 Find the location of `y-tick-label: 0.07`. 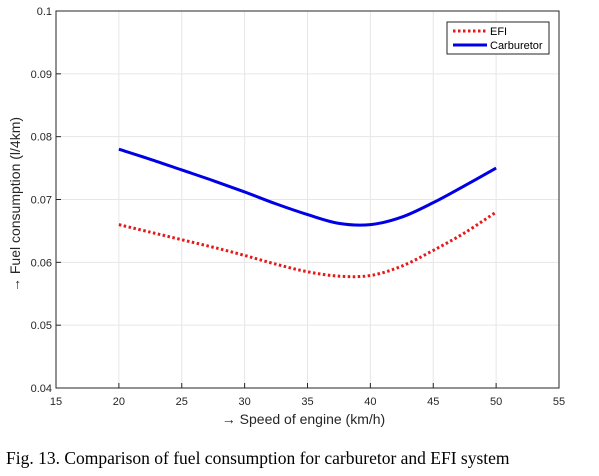

y-tick-label: 0.07 is located at coordinates (41, 201).